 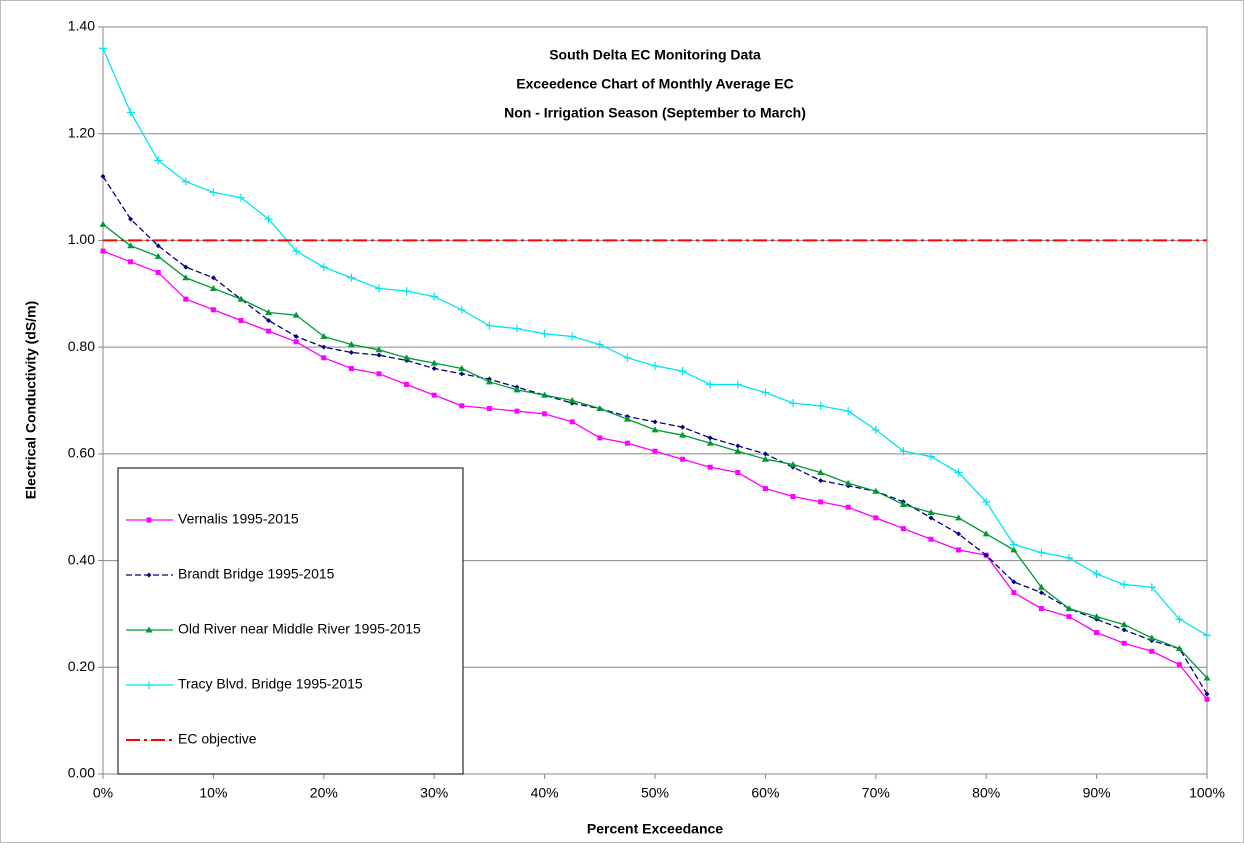 What do you see at coordinates (81, 26) in the screenshot?
I see `y-tick-label: 1.40` at bounding box center [81, 26].